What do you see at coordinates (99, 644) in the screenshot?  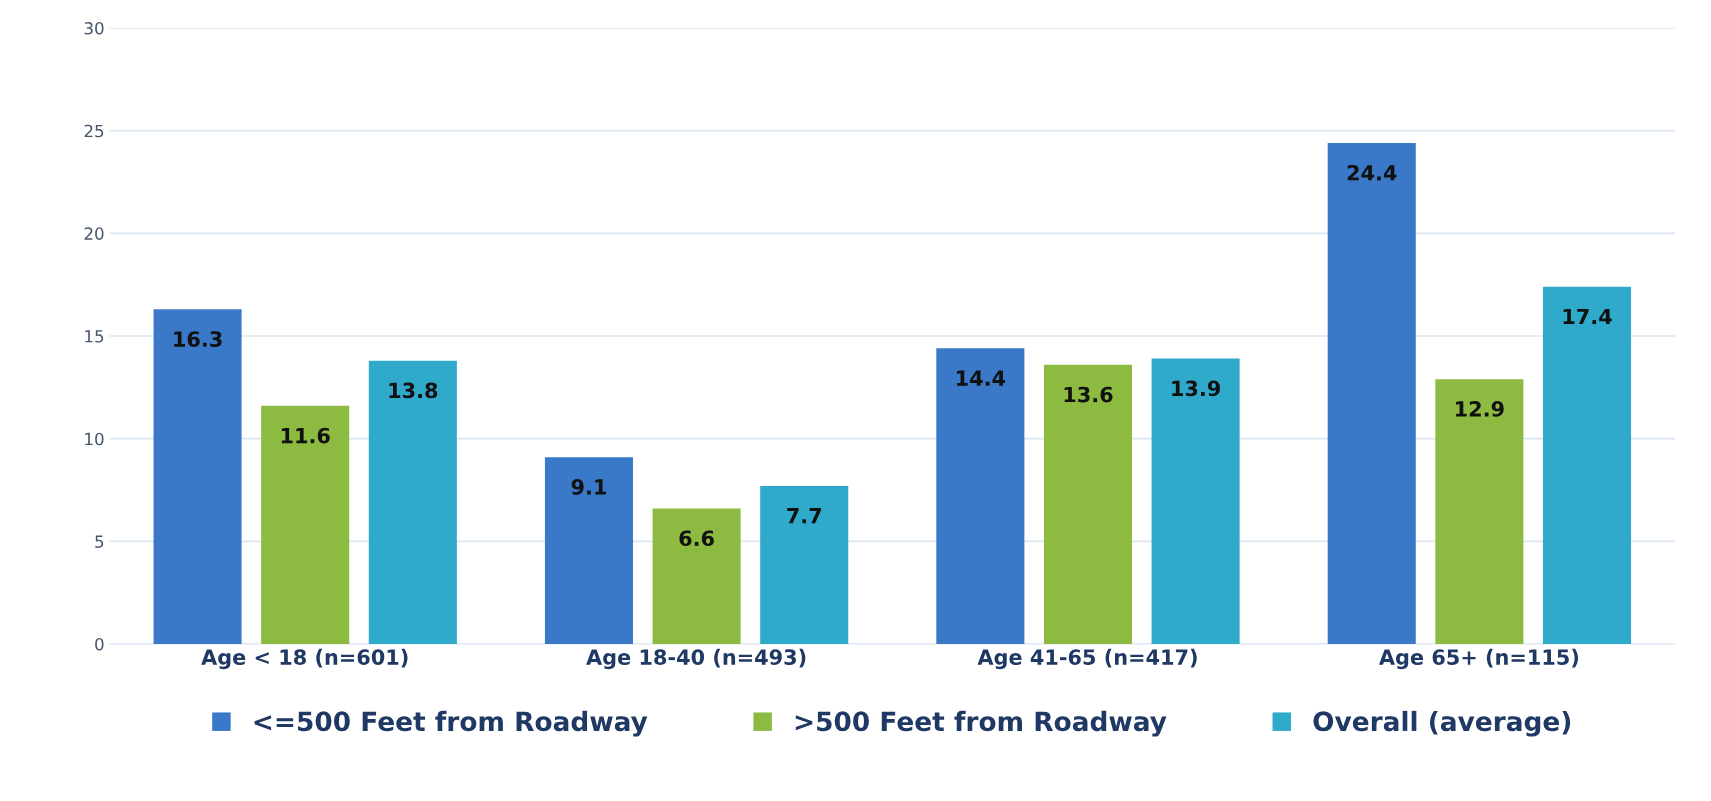 I see `y-tick-label: 0` at bounding box center [99, 644].